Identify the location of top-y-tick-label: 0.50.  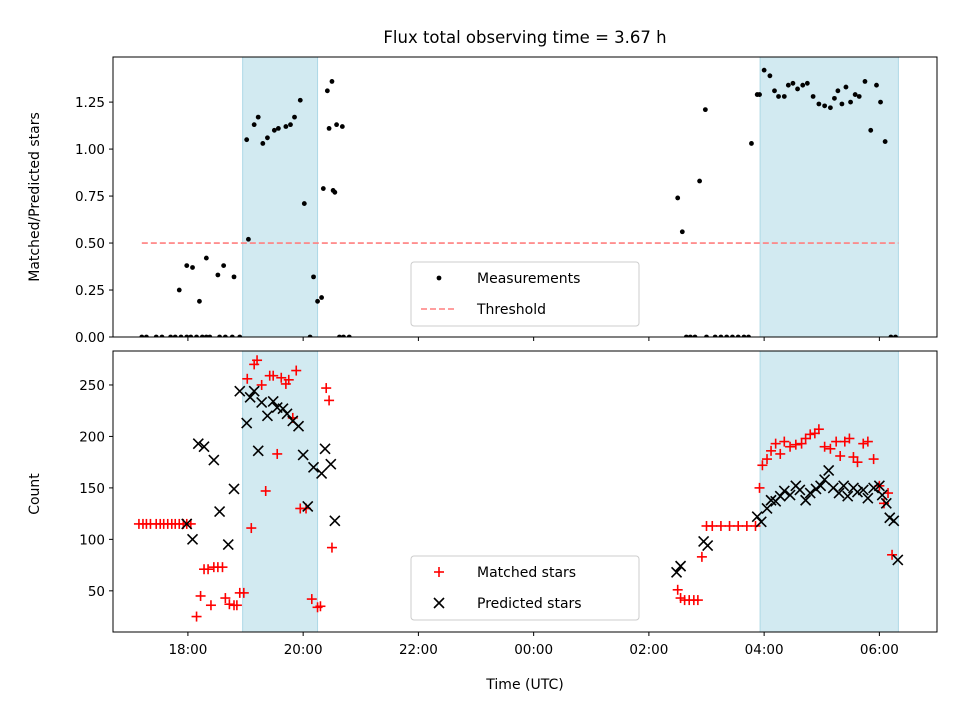
(90, 244).